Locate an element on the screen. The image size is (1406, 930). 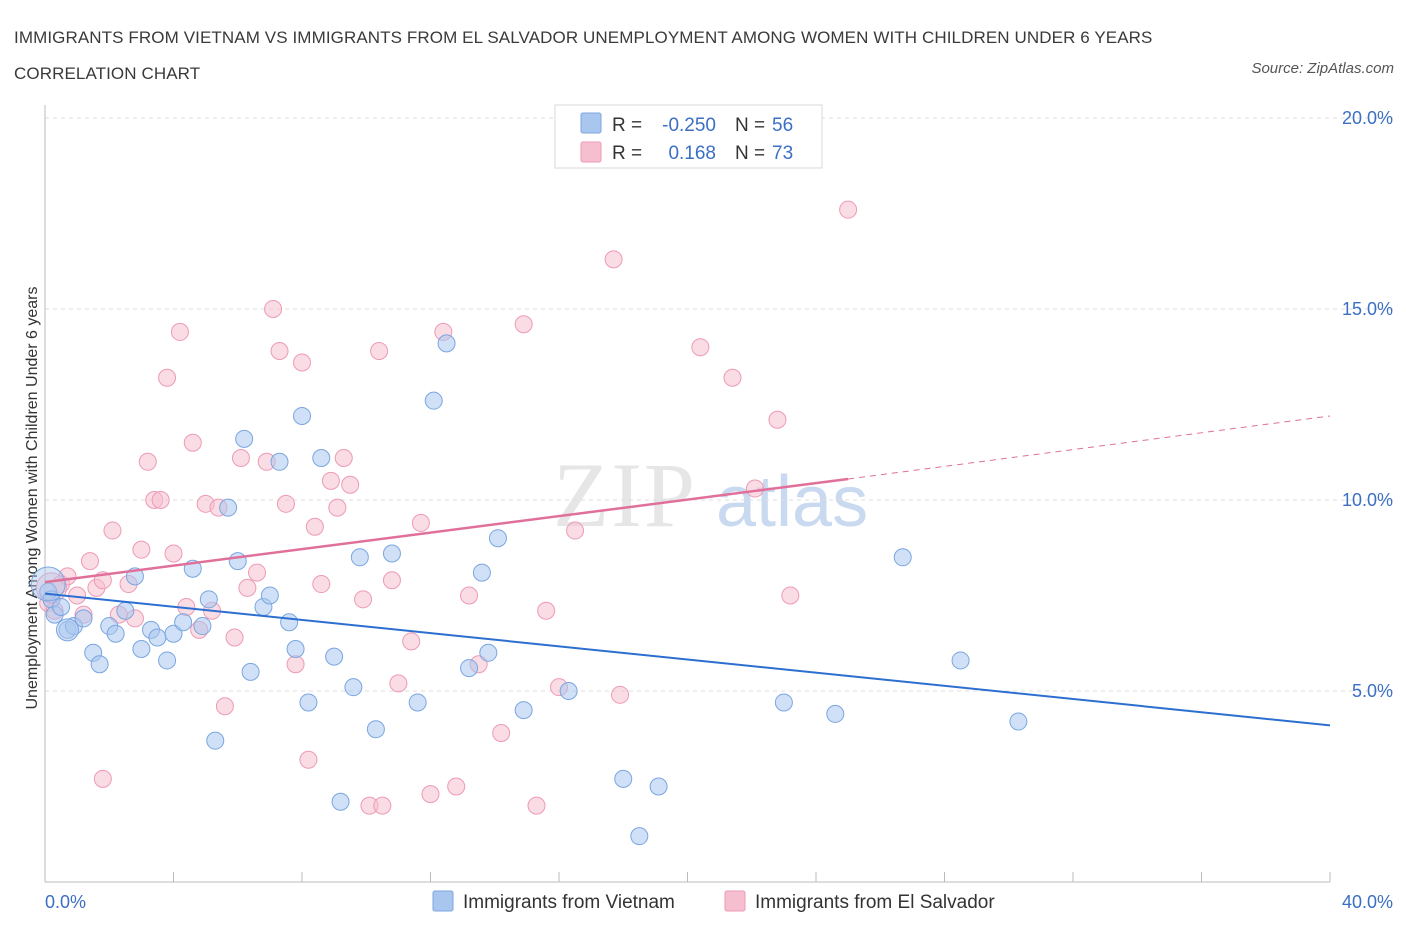
x-tick-label-40: 40.0% is located at coordinates (1367, 902).